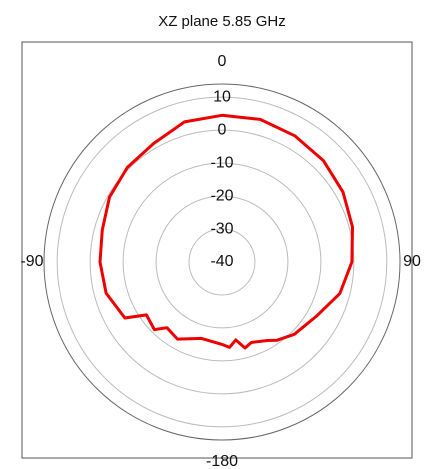 This screenshot has width=439, height=469. I want to click on r-tick-label: -40, so click(221, 261).